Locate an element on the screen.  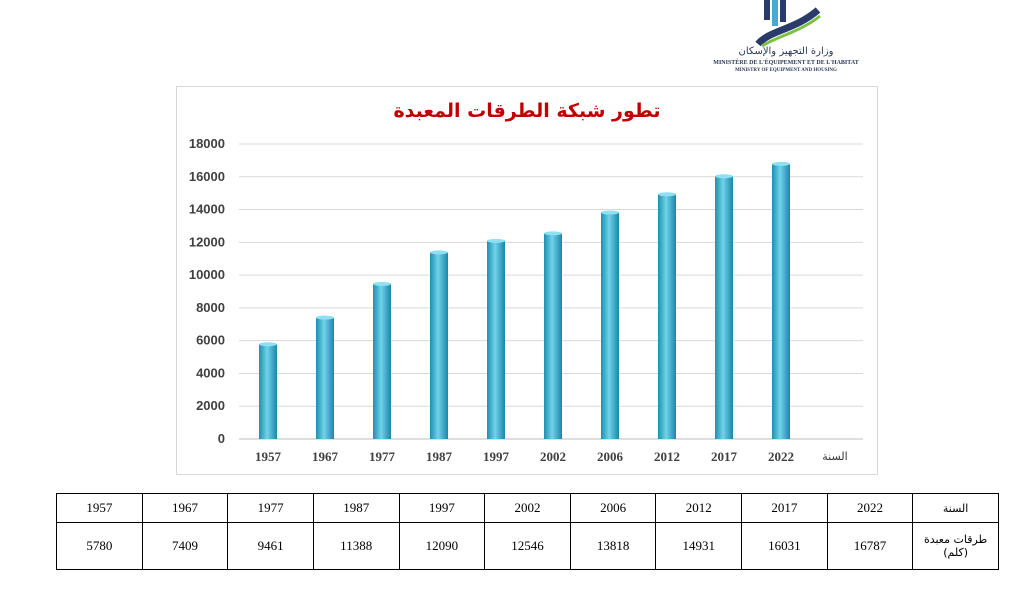
table-cell: 1957 is located at coordinates (99, 508).